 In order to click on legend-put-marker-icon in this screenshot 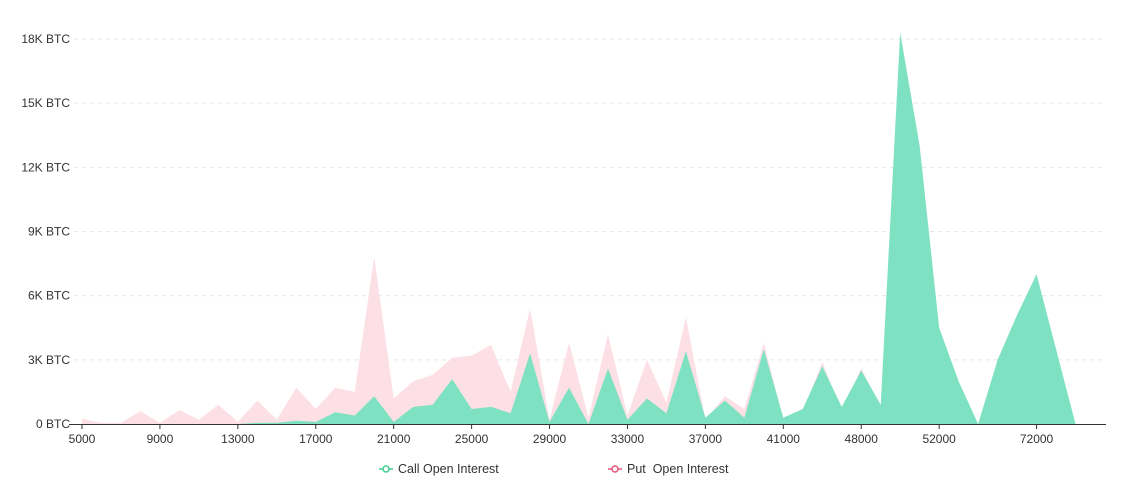, I will do `click(615, 469)`.